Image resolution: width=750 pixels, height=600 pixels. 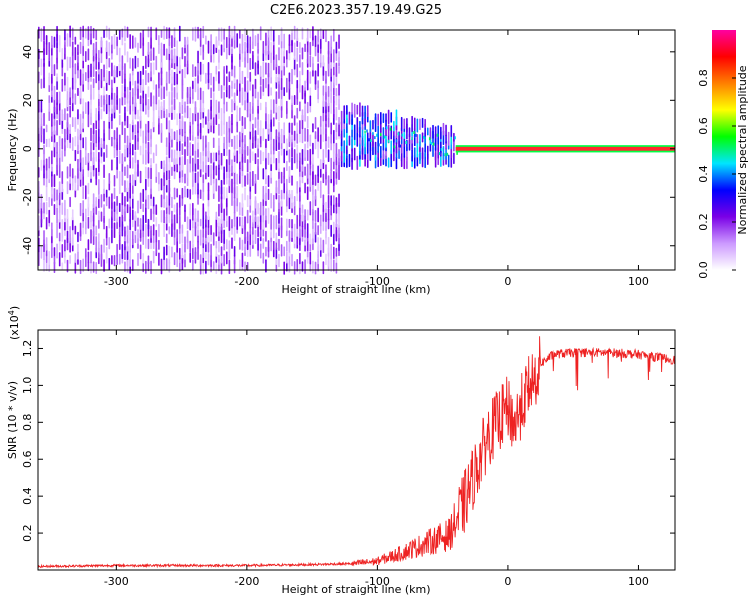 I want to click on y-tick-label: 0.2, so click(x=27, y=533).